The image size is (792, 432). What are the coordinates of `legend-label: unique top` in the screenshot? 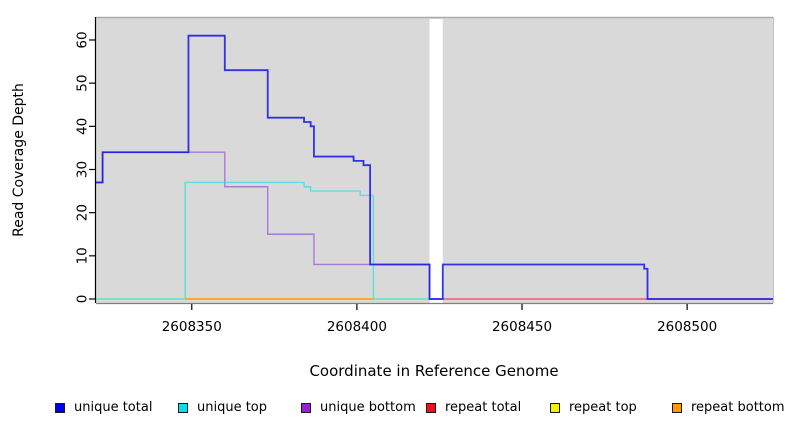 It's located at (232, 407).